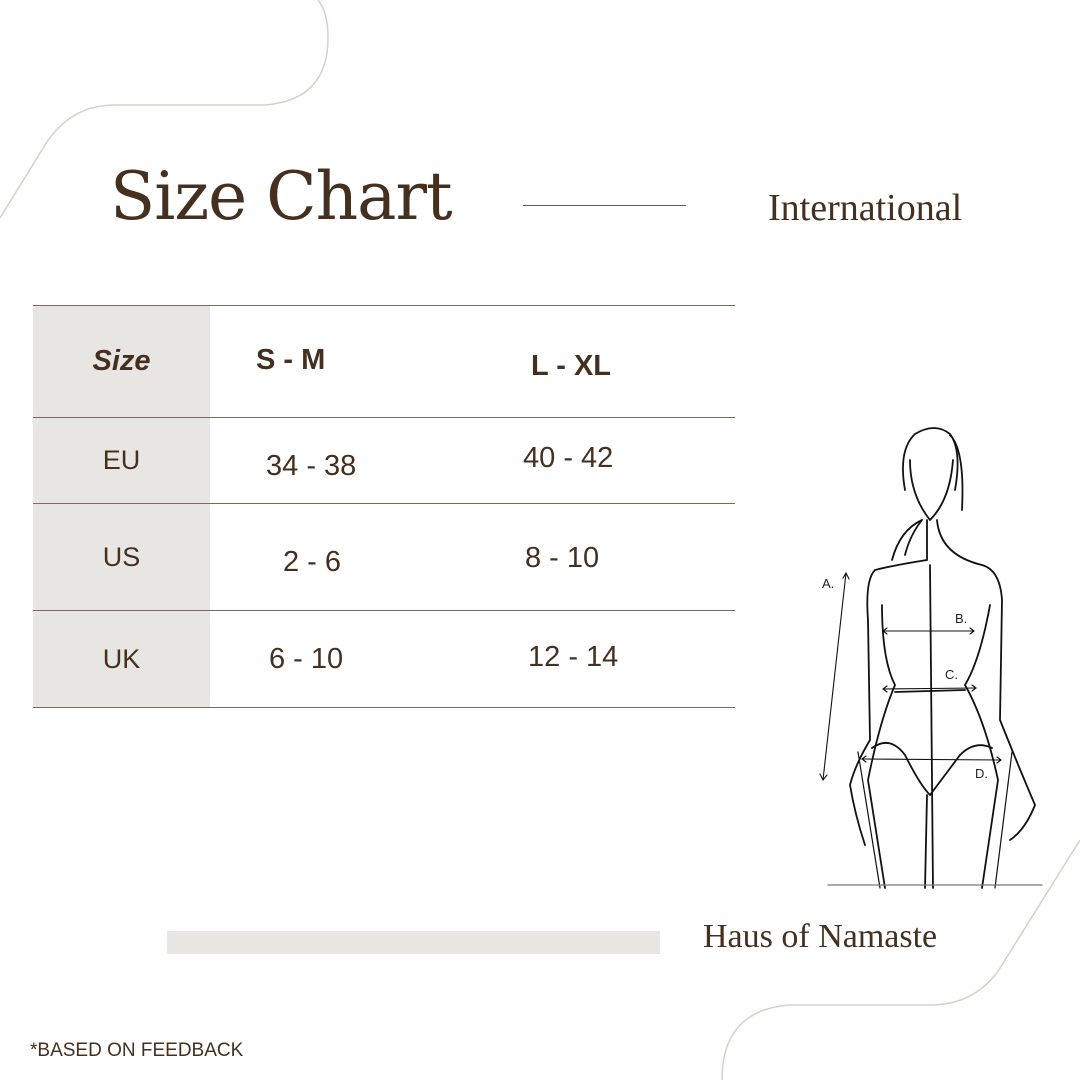 The width and height of the screenshot is (1080, 1080). I want to click on label-d: D., so click(981, 773).